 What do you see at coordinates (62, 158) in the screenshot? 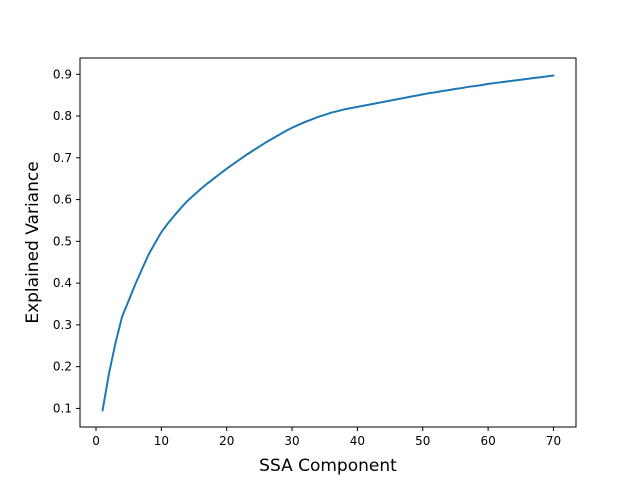
I see `y-tick-label: 0.7` at bounding box center [62, 158].